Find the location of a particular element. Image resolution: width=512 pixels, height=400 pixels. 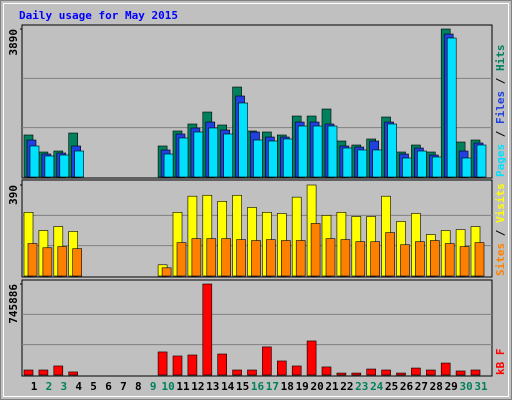

x-tick-label: 11 is located at coordinates (183, 386).